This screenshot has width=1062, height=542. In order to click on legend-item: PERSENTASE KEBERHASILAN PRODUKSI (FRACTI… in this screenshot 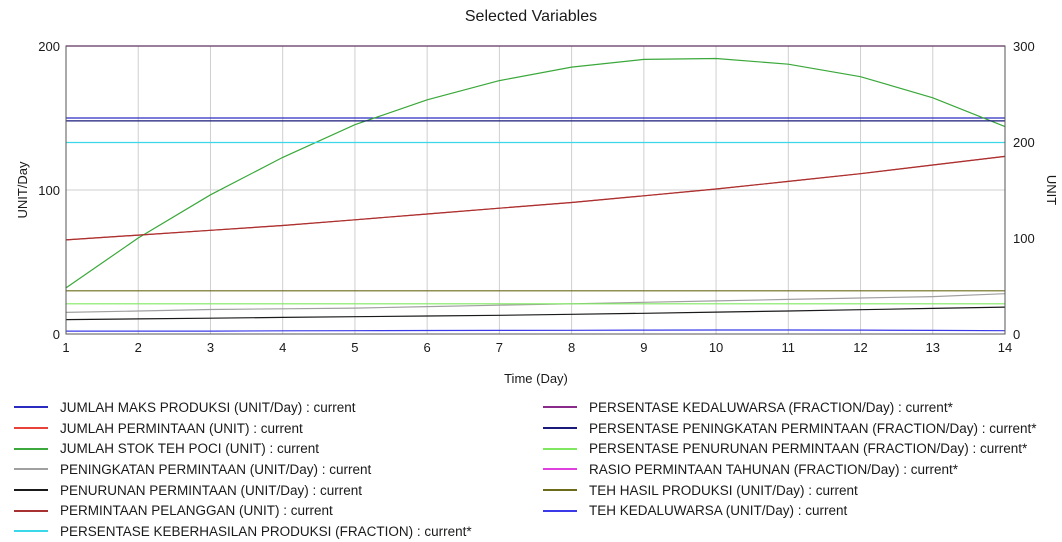, I will do `click(274, 531)`.